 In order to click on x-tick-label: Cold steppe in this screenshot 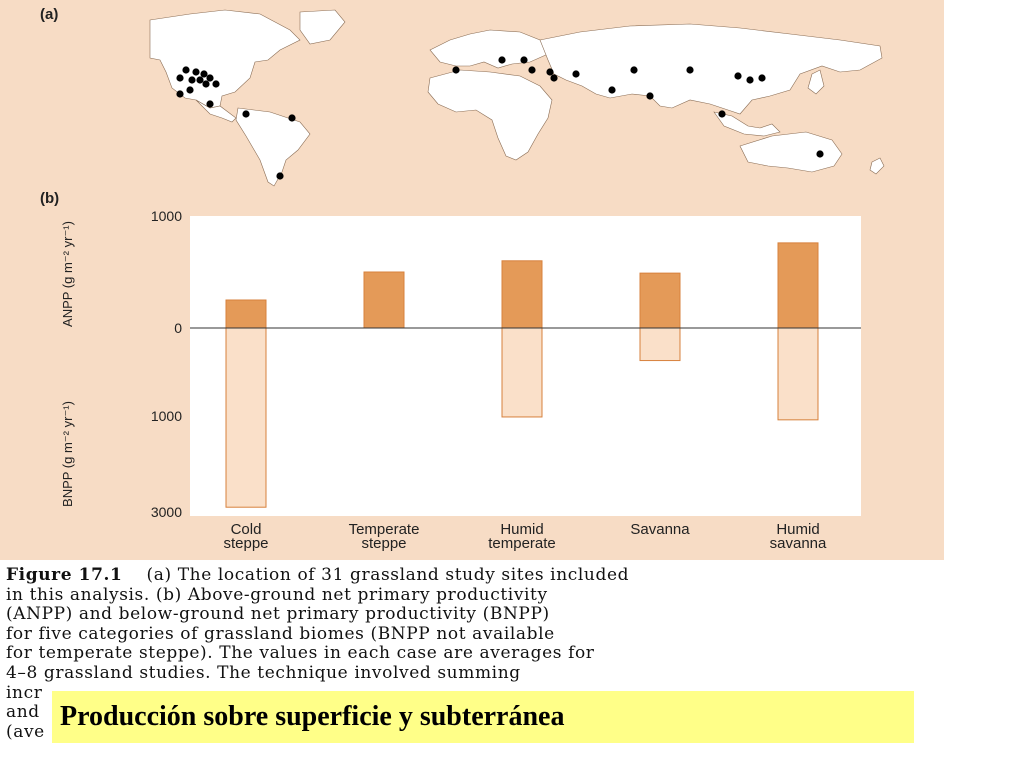, I will do `click(245, 536)`.